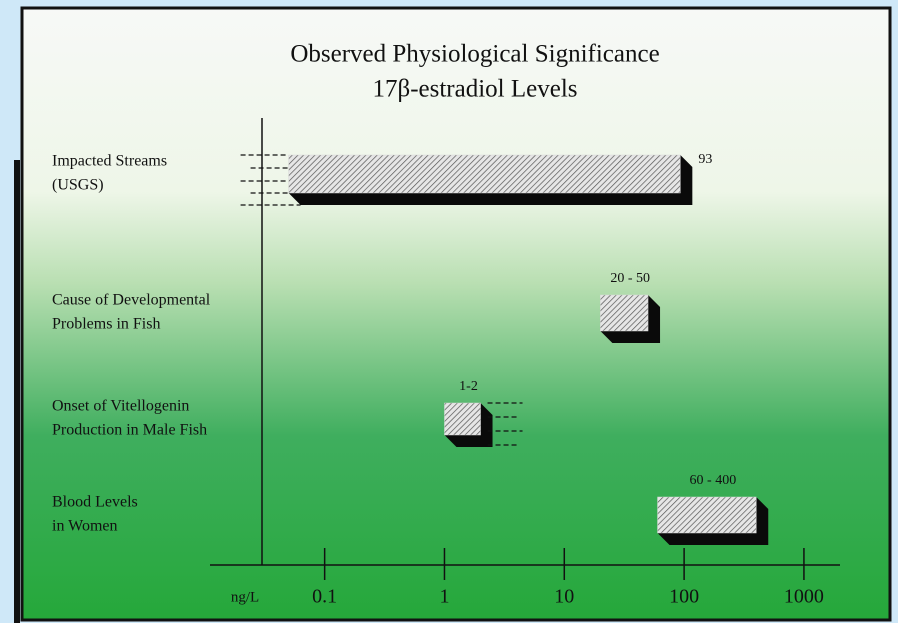  What do you see at coordinates (17, 391) in the screenshot?
I see `left-edge` at bounding box center [17, 391].